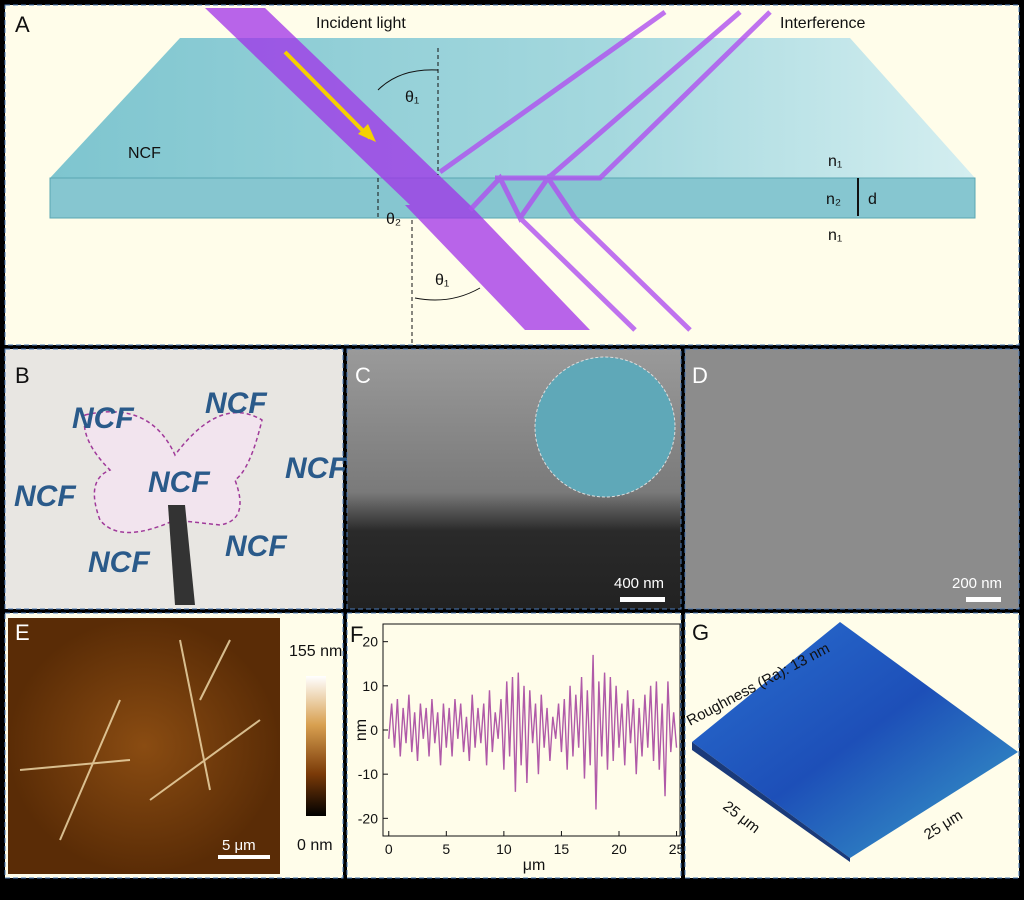 The image size is (1024, 900). What do you see at coordinates (316, 746) in the screenshot?
I see `colorbar` at bounding box center [316, 746].